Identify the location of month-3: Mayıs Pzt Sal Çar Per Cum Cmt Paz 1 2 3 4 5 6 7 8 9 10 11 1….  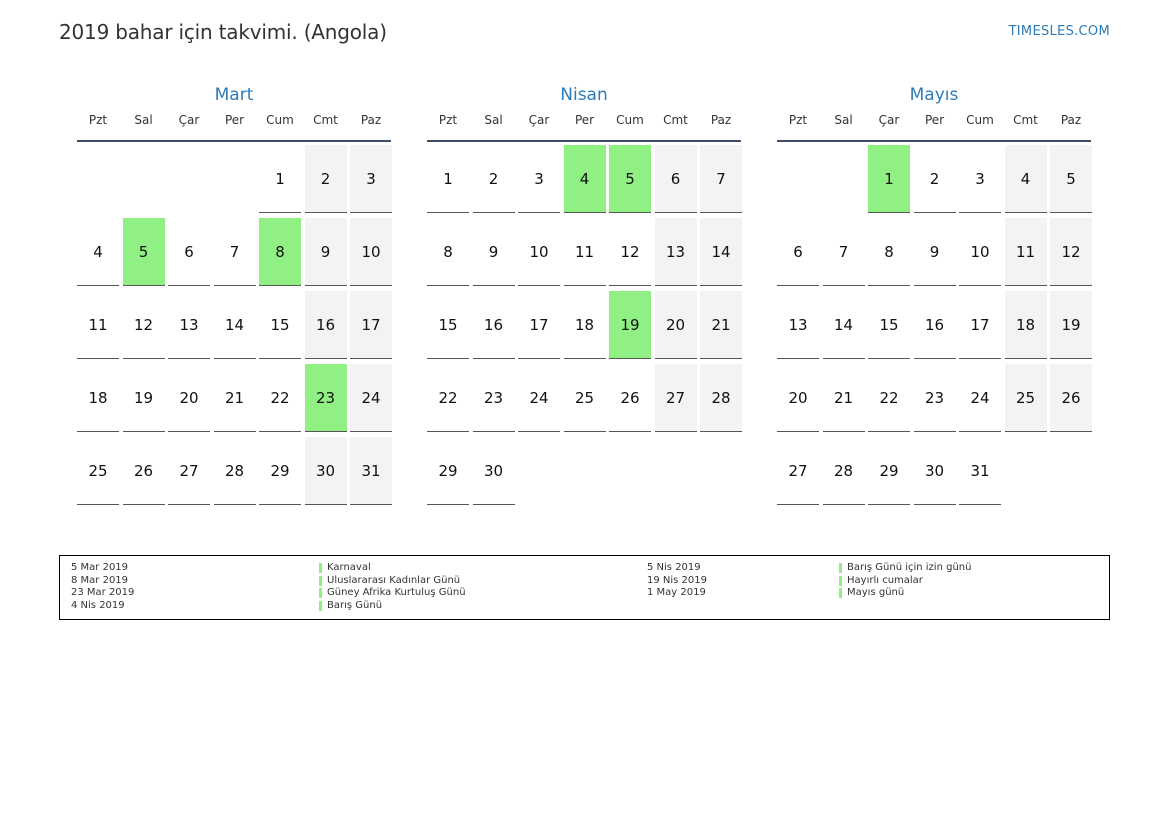
(934, 297).